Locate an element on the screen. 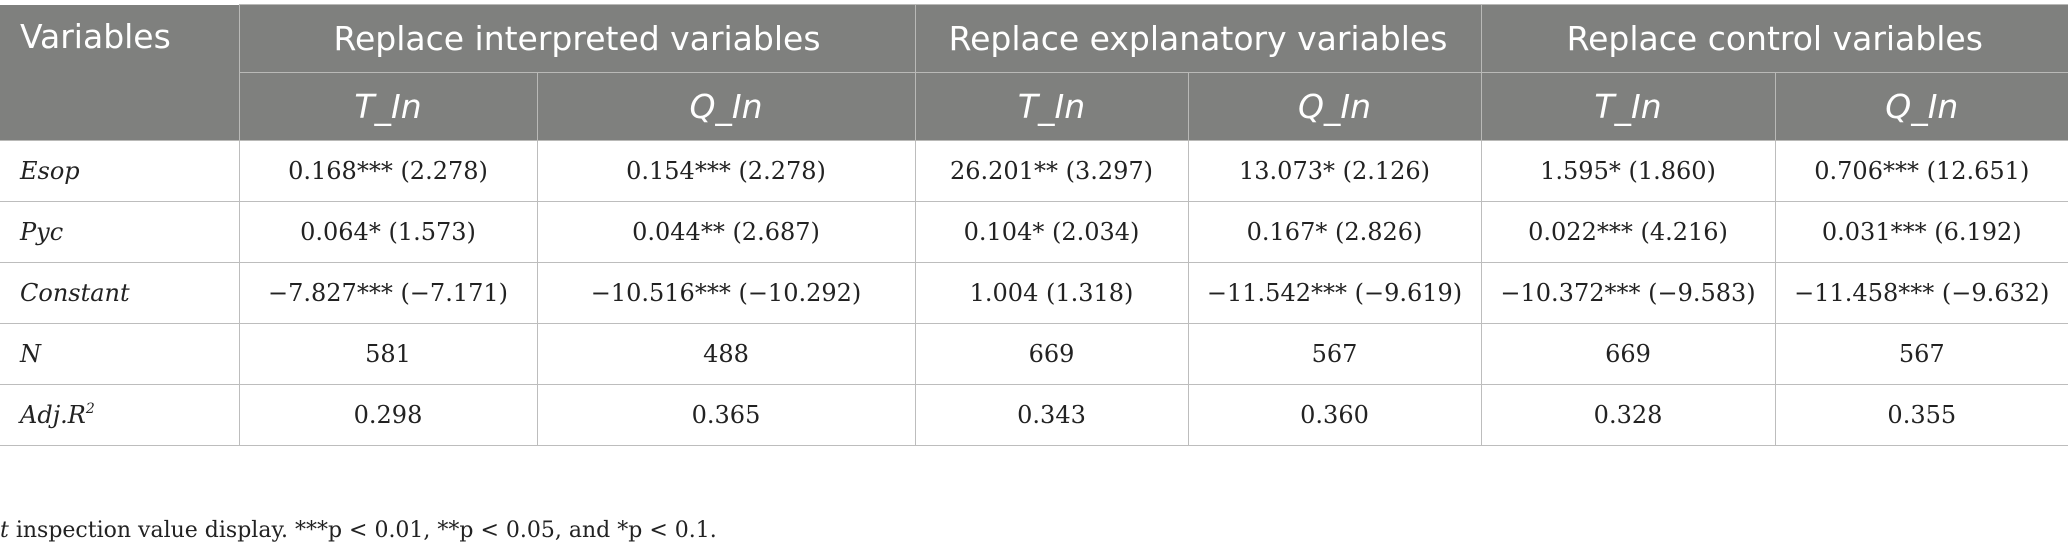 The width and height of the screenshot is (2068, 555). table-cell: 0.706*** (12.651) is located at coordinates (1921, 171).